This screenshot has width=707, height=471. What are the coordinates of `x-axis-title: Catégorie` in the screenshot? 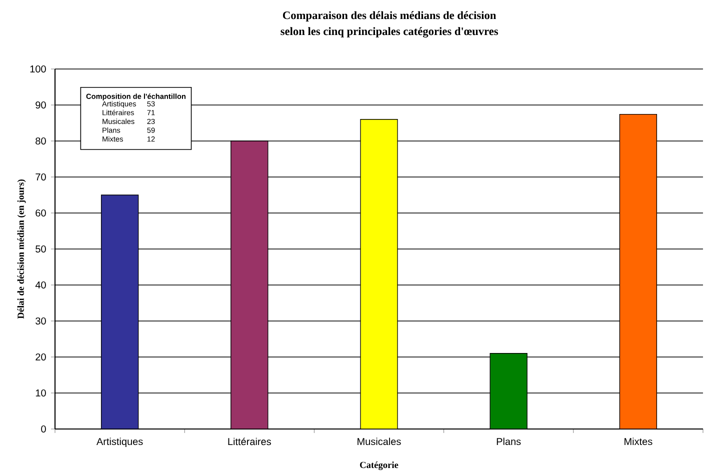 It's located at (379, 466).